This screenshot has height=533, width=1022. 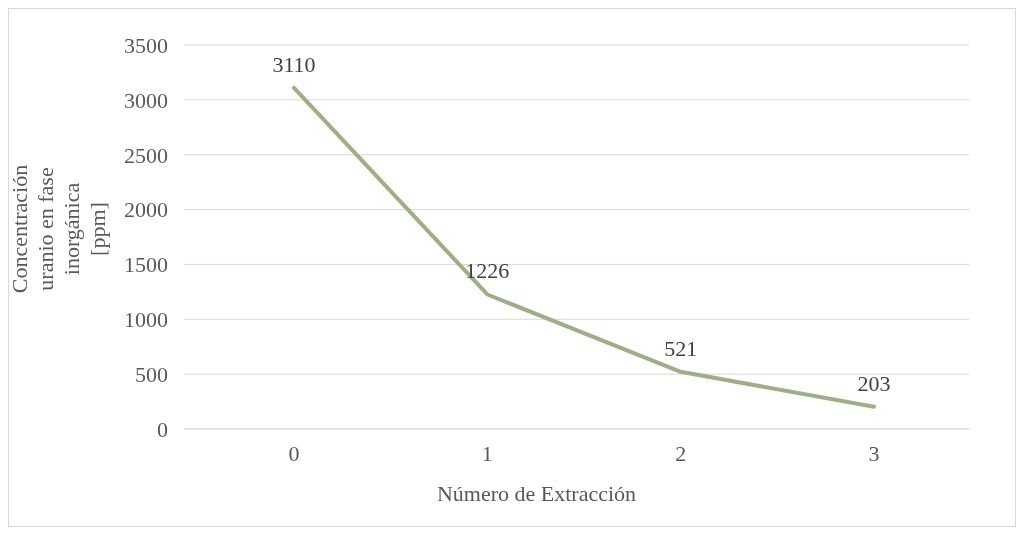 What do you see at coordinates (146, 210) in the screenshot?
I see `y-tick-label: 2000` at bounding box center [146, 210].